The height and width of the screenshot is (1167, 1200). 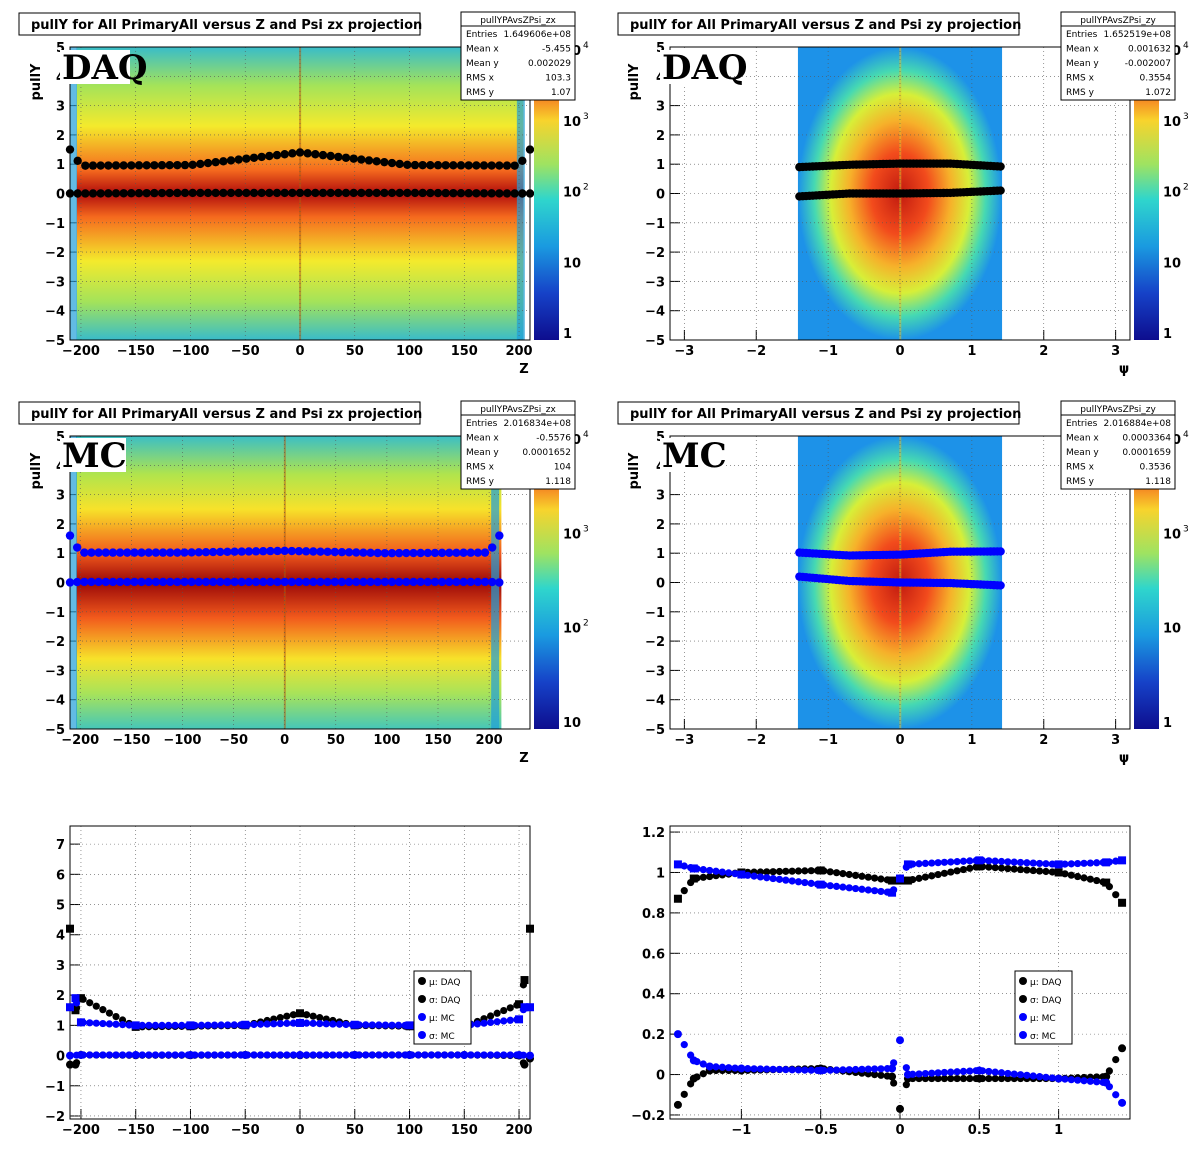 What do you see at coordinates (684, 740) in the screenshot?
I see `x-tick-label: −3` at bounding box center [684, 740].